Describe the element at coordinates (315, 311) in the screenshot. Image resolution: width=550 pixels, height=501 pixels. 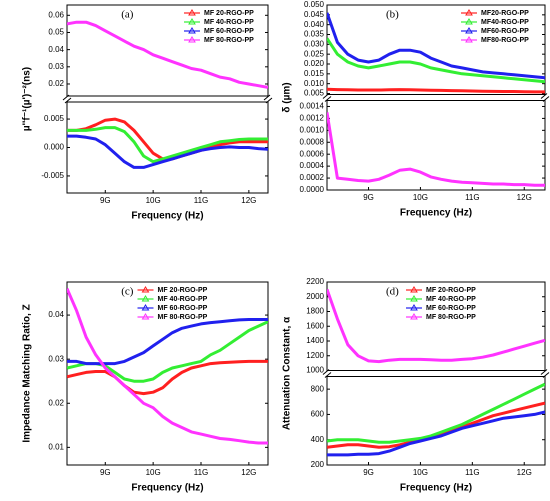
I see `y-tick-label: 1800` at that location.